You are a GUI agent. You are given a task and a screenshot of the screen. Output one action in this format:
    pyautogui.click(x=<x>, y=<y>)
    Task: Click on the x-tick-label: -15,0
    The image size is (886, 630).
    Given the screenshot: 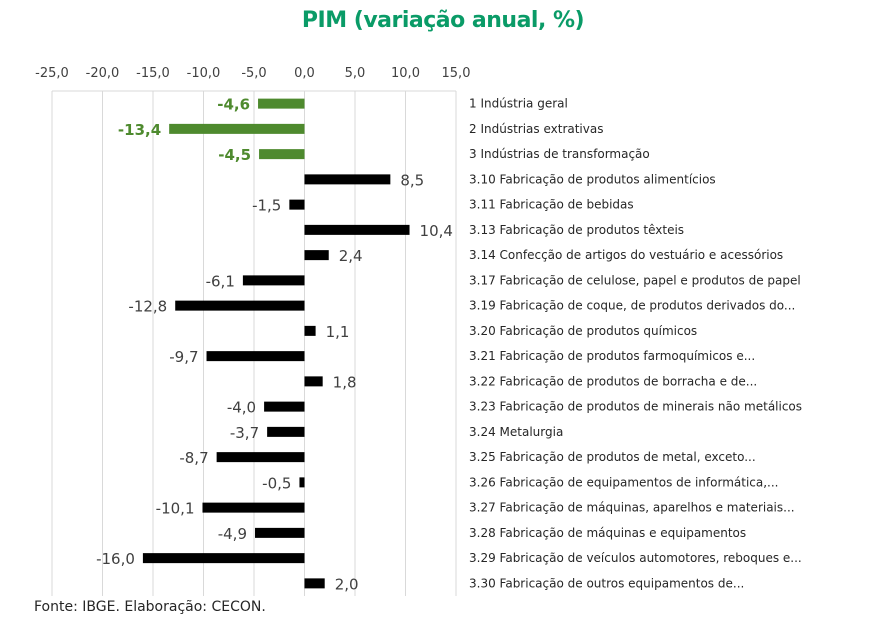 What is the action you would take?
    pyautogui.click(x=153, y=73)
    